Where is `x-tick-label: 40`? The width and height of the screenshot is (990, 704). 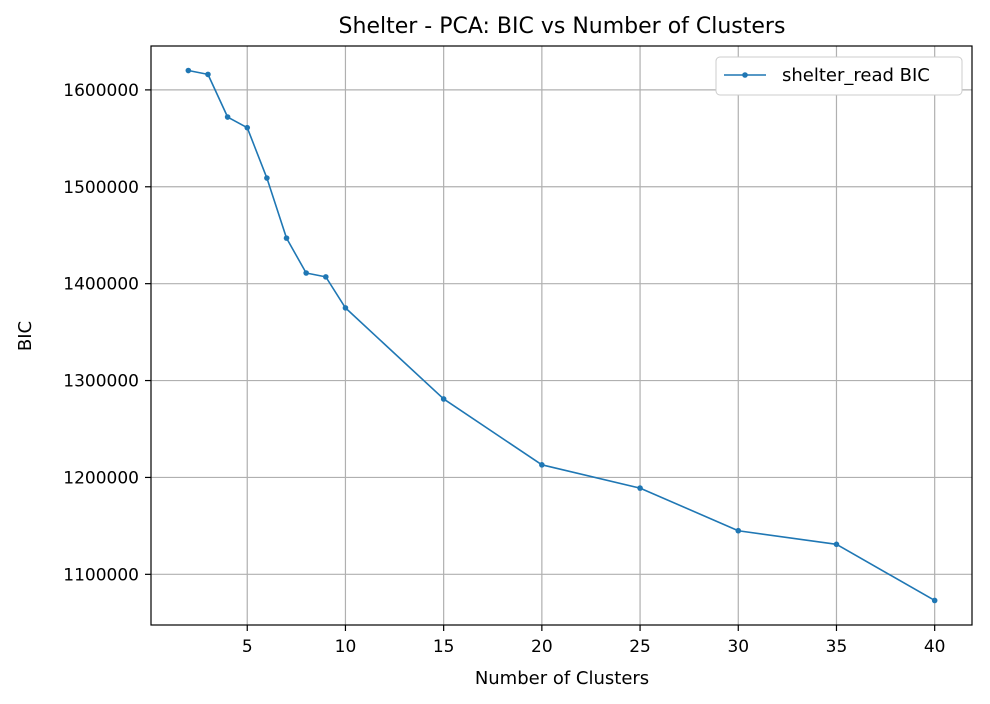
x-tick-label: 40 is located at coordinates (935, 647).